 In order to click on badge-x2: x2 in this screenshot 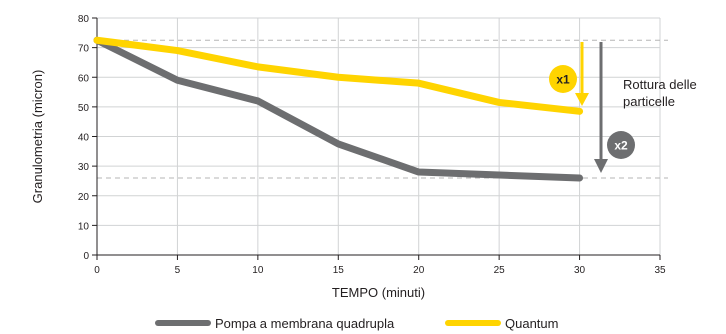, I will do `click(621, 145)`.